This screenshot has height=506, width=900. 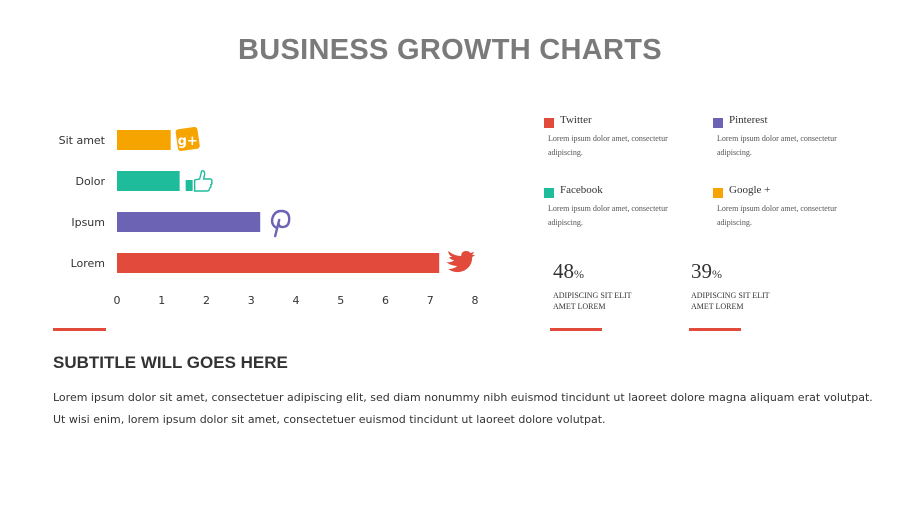 What do you see at coordinates (581, 190) in the screenshot?
I see `legend-label: Facebook` at bounding box center [581, 190].